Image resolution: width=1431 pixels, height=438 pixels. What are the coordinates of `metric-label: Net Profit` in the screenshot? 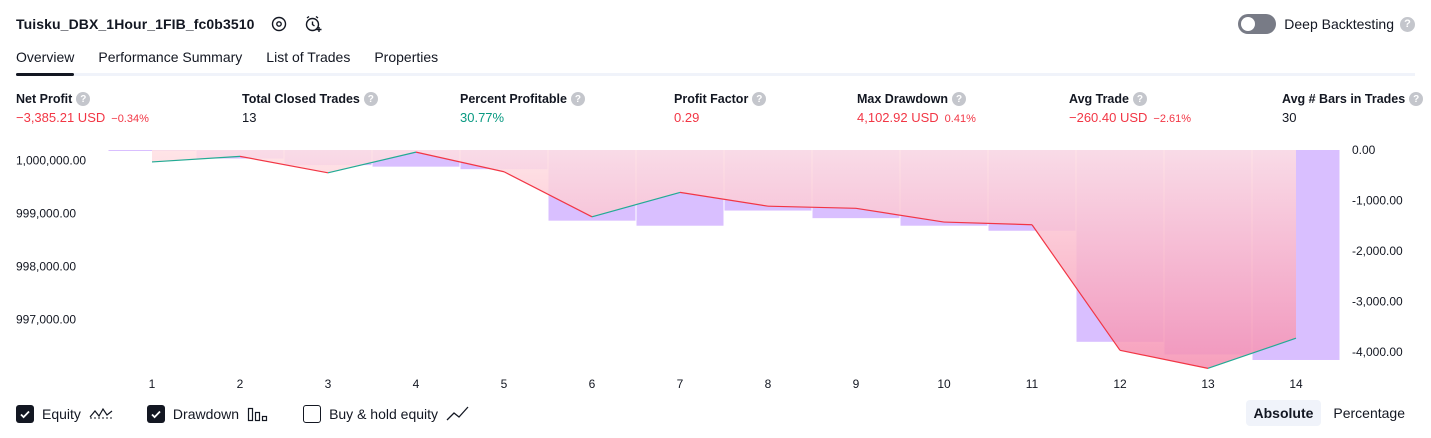 It's located at (44, 99).